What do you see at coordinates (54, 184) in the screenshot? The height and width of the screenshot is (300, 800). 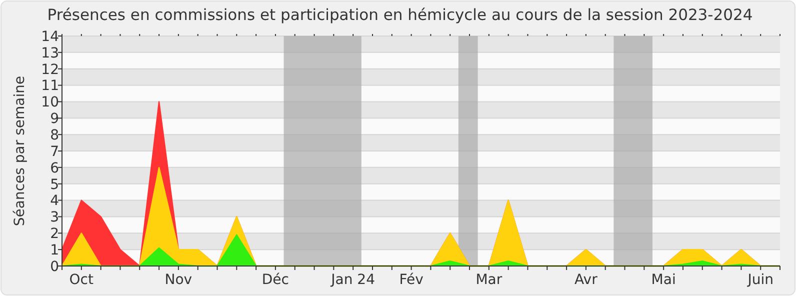 I see `y-tick-label: 5` at bounding box center [54, 184].